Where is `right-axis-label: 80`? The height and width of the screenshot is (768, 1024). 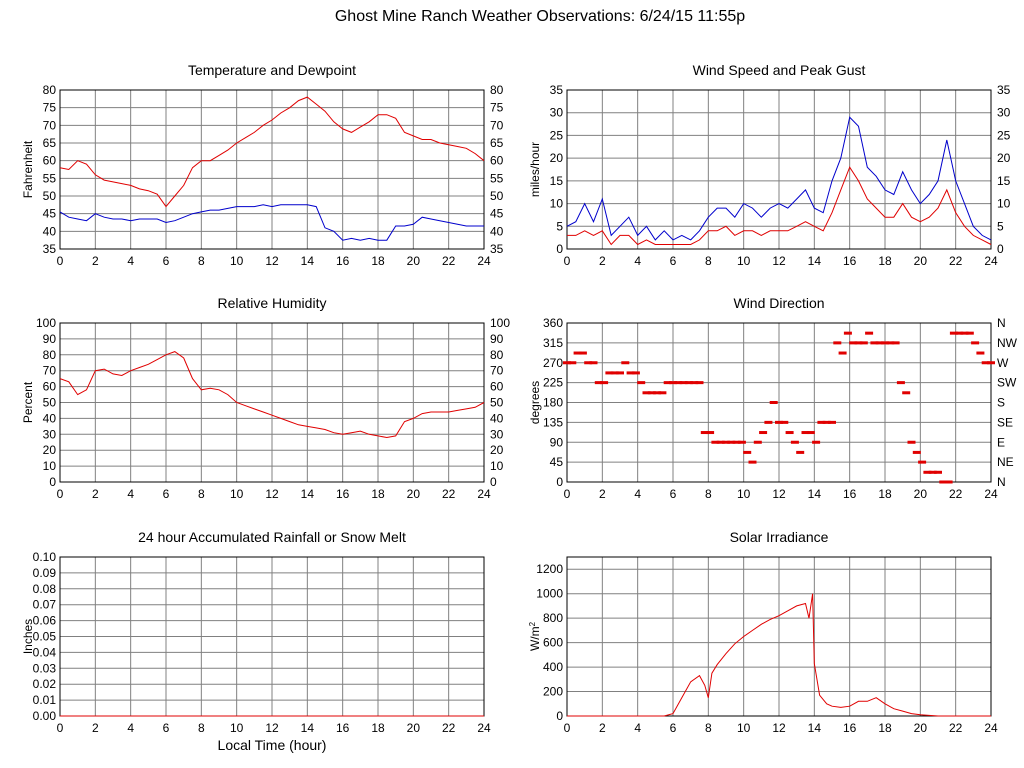 right-axis-label: 80 is located at coordinates (497, 90).